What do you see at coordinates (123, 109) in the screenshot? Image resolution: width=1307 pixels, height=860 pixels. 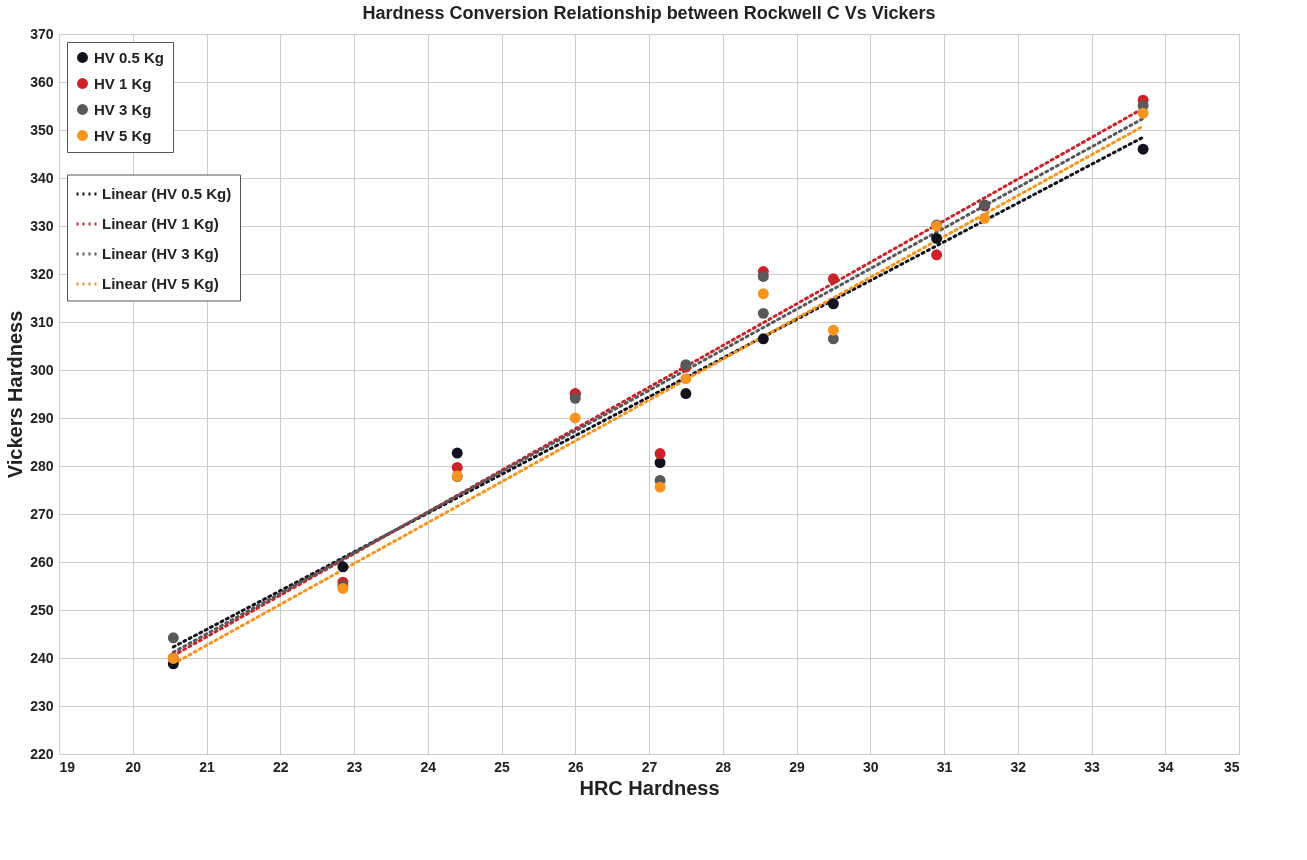 I see `legend-label: HV 3 Kg` at bounding box center [123, 109].